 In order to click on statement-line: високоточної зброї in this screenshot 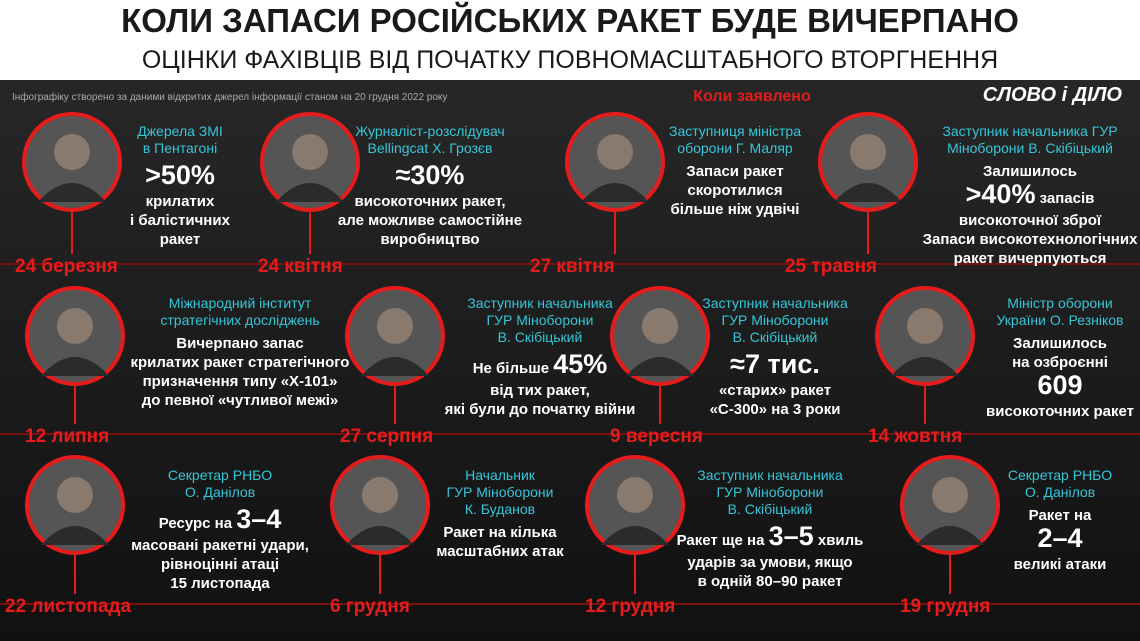, I will do `click(1030, 220)`.